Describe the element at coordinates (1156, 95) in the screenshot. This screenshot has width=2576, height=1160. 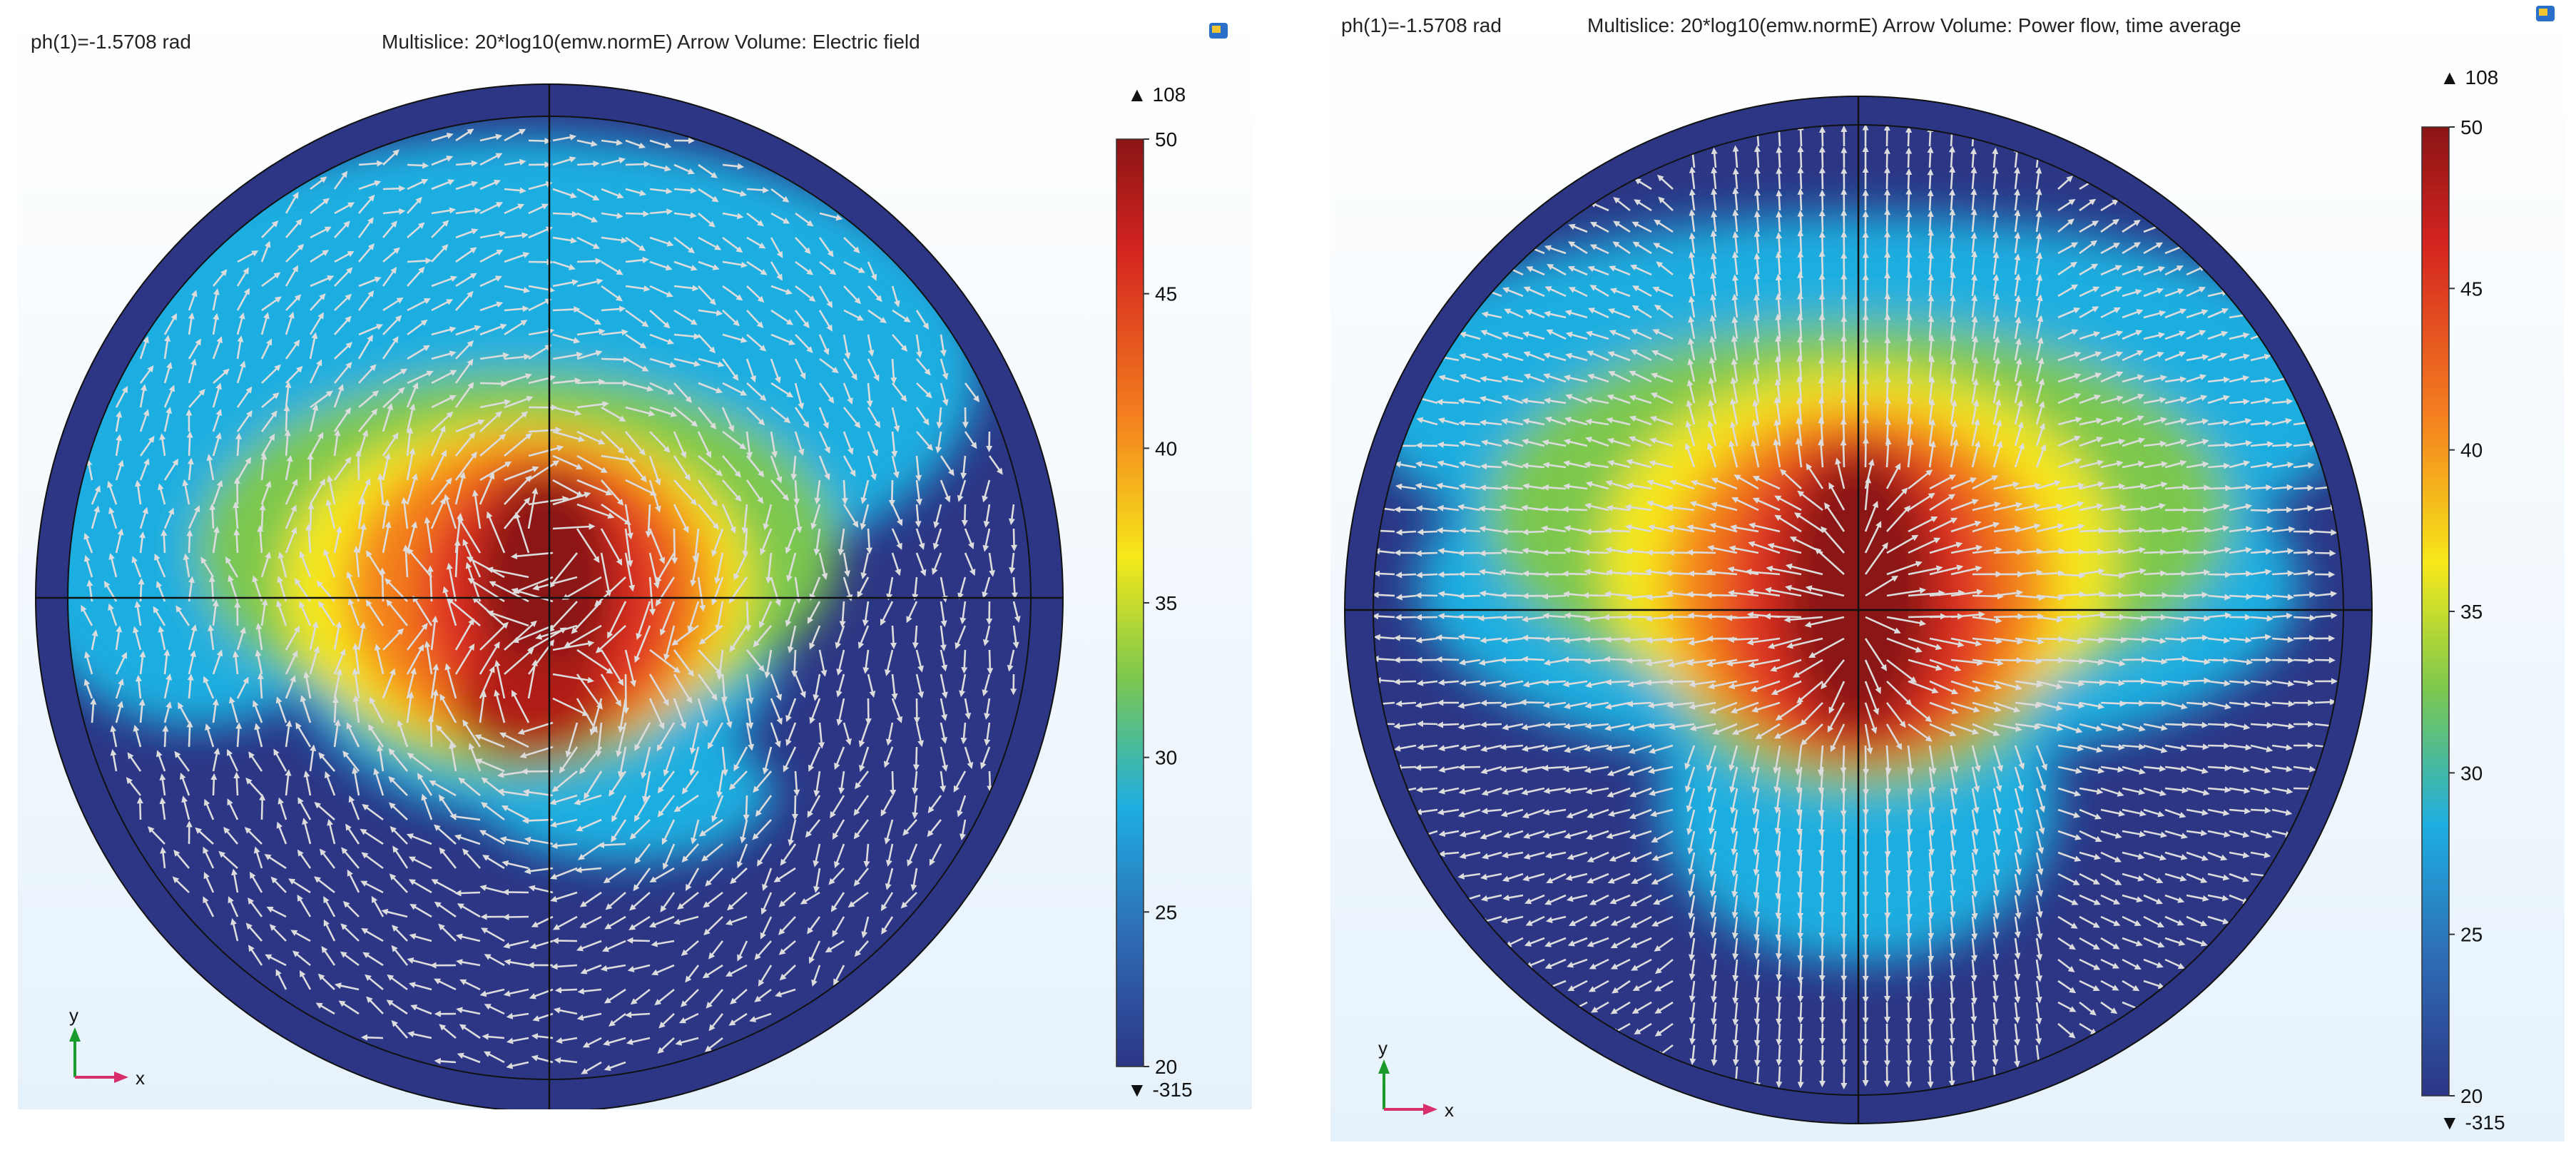
I see `colorbar-max-label: ▲ 108` at that location.